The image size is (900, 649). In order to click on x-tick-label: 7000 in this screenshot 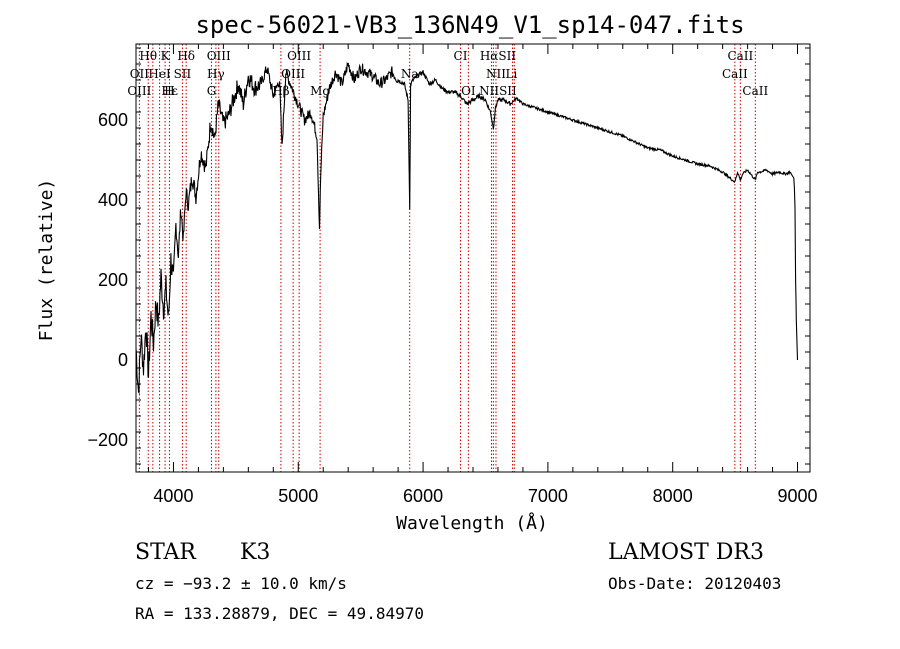, I will do `click(548, 496)`.